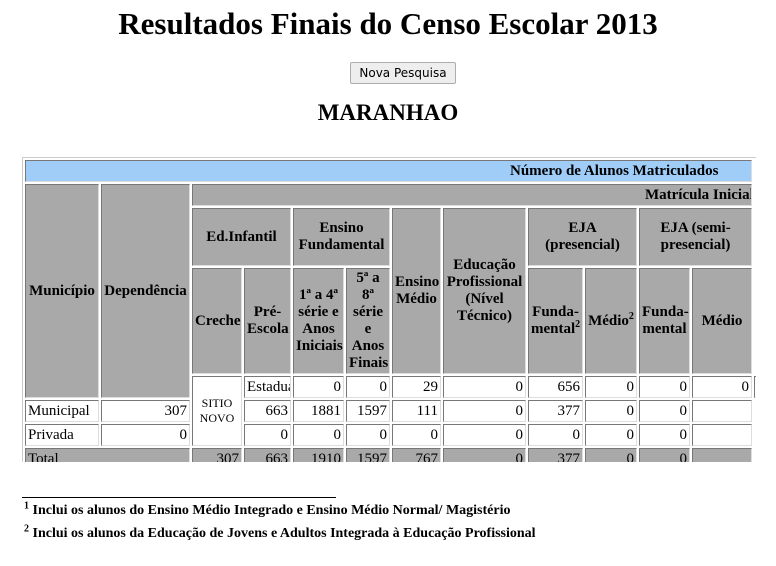  I want to click on group-header: Ed.Infantil, so click(241, 237).